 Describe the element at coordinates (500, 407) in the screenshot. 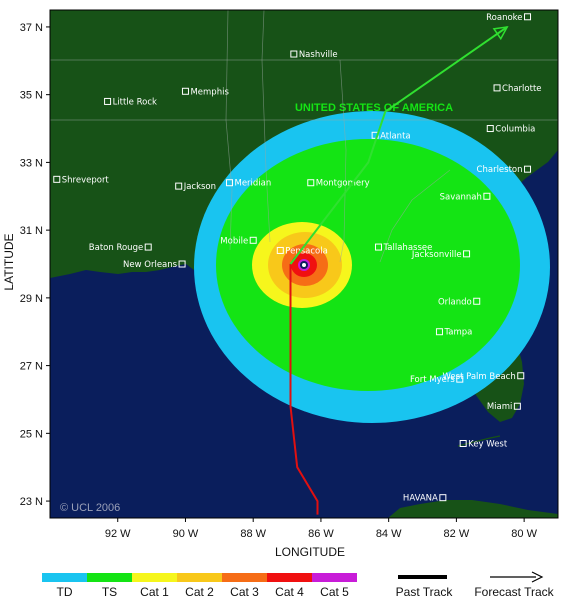

I see `city-label: Miami` at that location.